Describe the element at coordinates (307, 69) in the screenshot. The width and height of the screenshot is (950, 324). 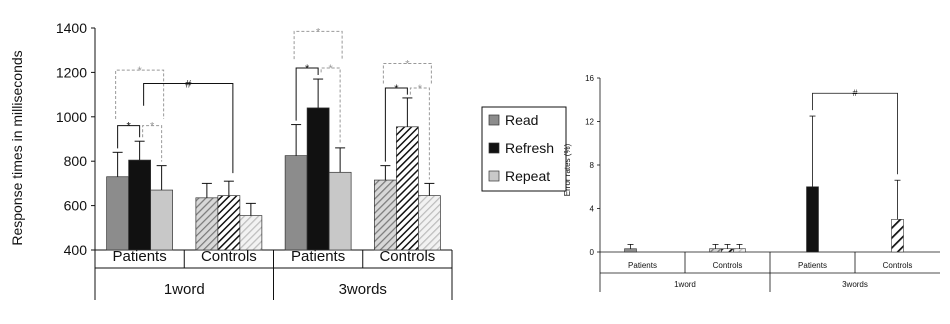
I see `sig-bracket-read-refresh-3words-patients-label: *` at that location.